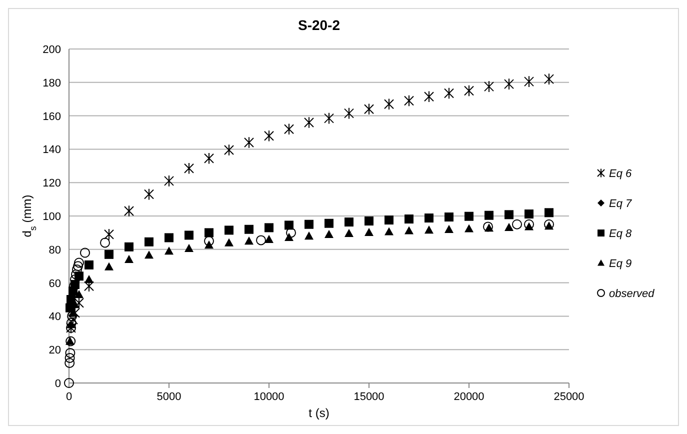  Describe the element at coordinates (620, 264) in the screenshot. I see `legend-label: Eq 9` at that location.